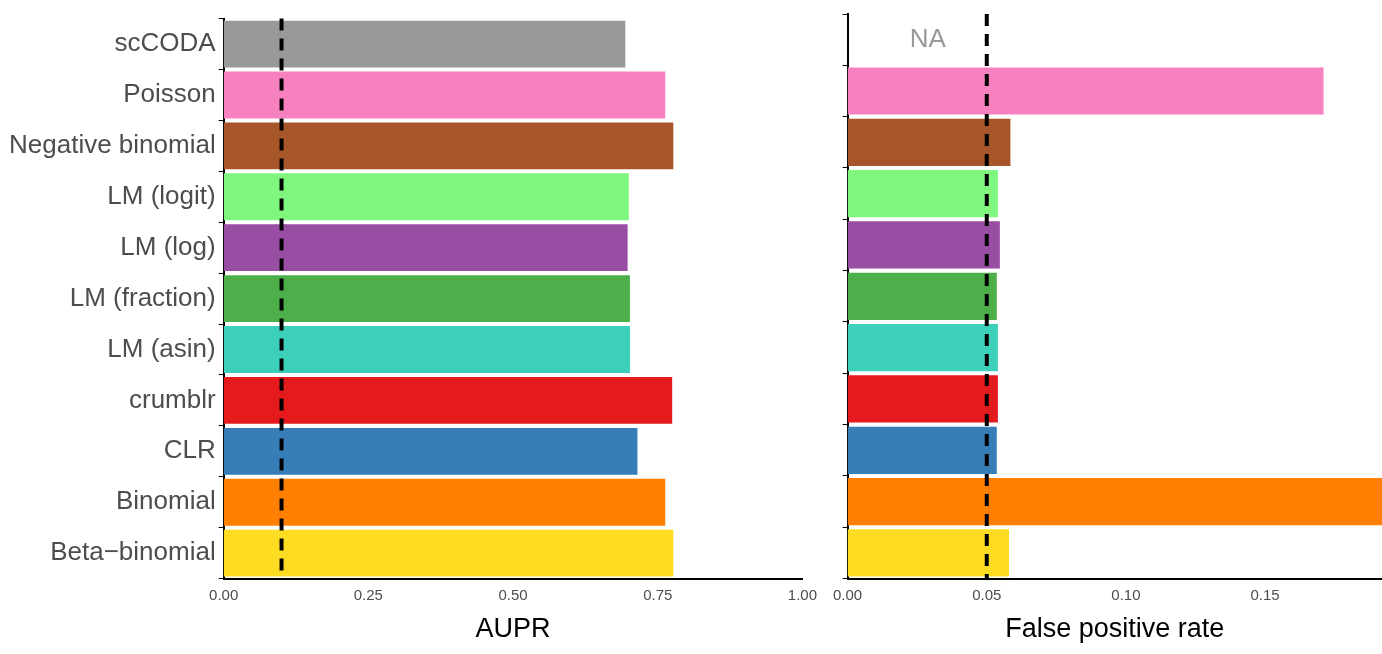  Describe the element at coordinates (658, 594) in the screenshot. I see `x-tick-label: 0.75` at that location.